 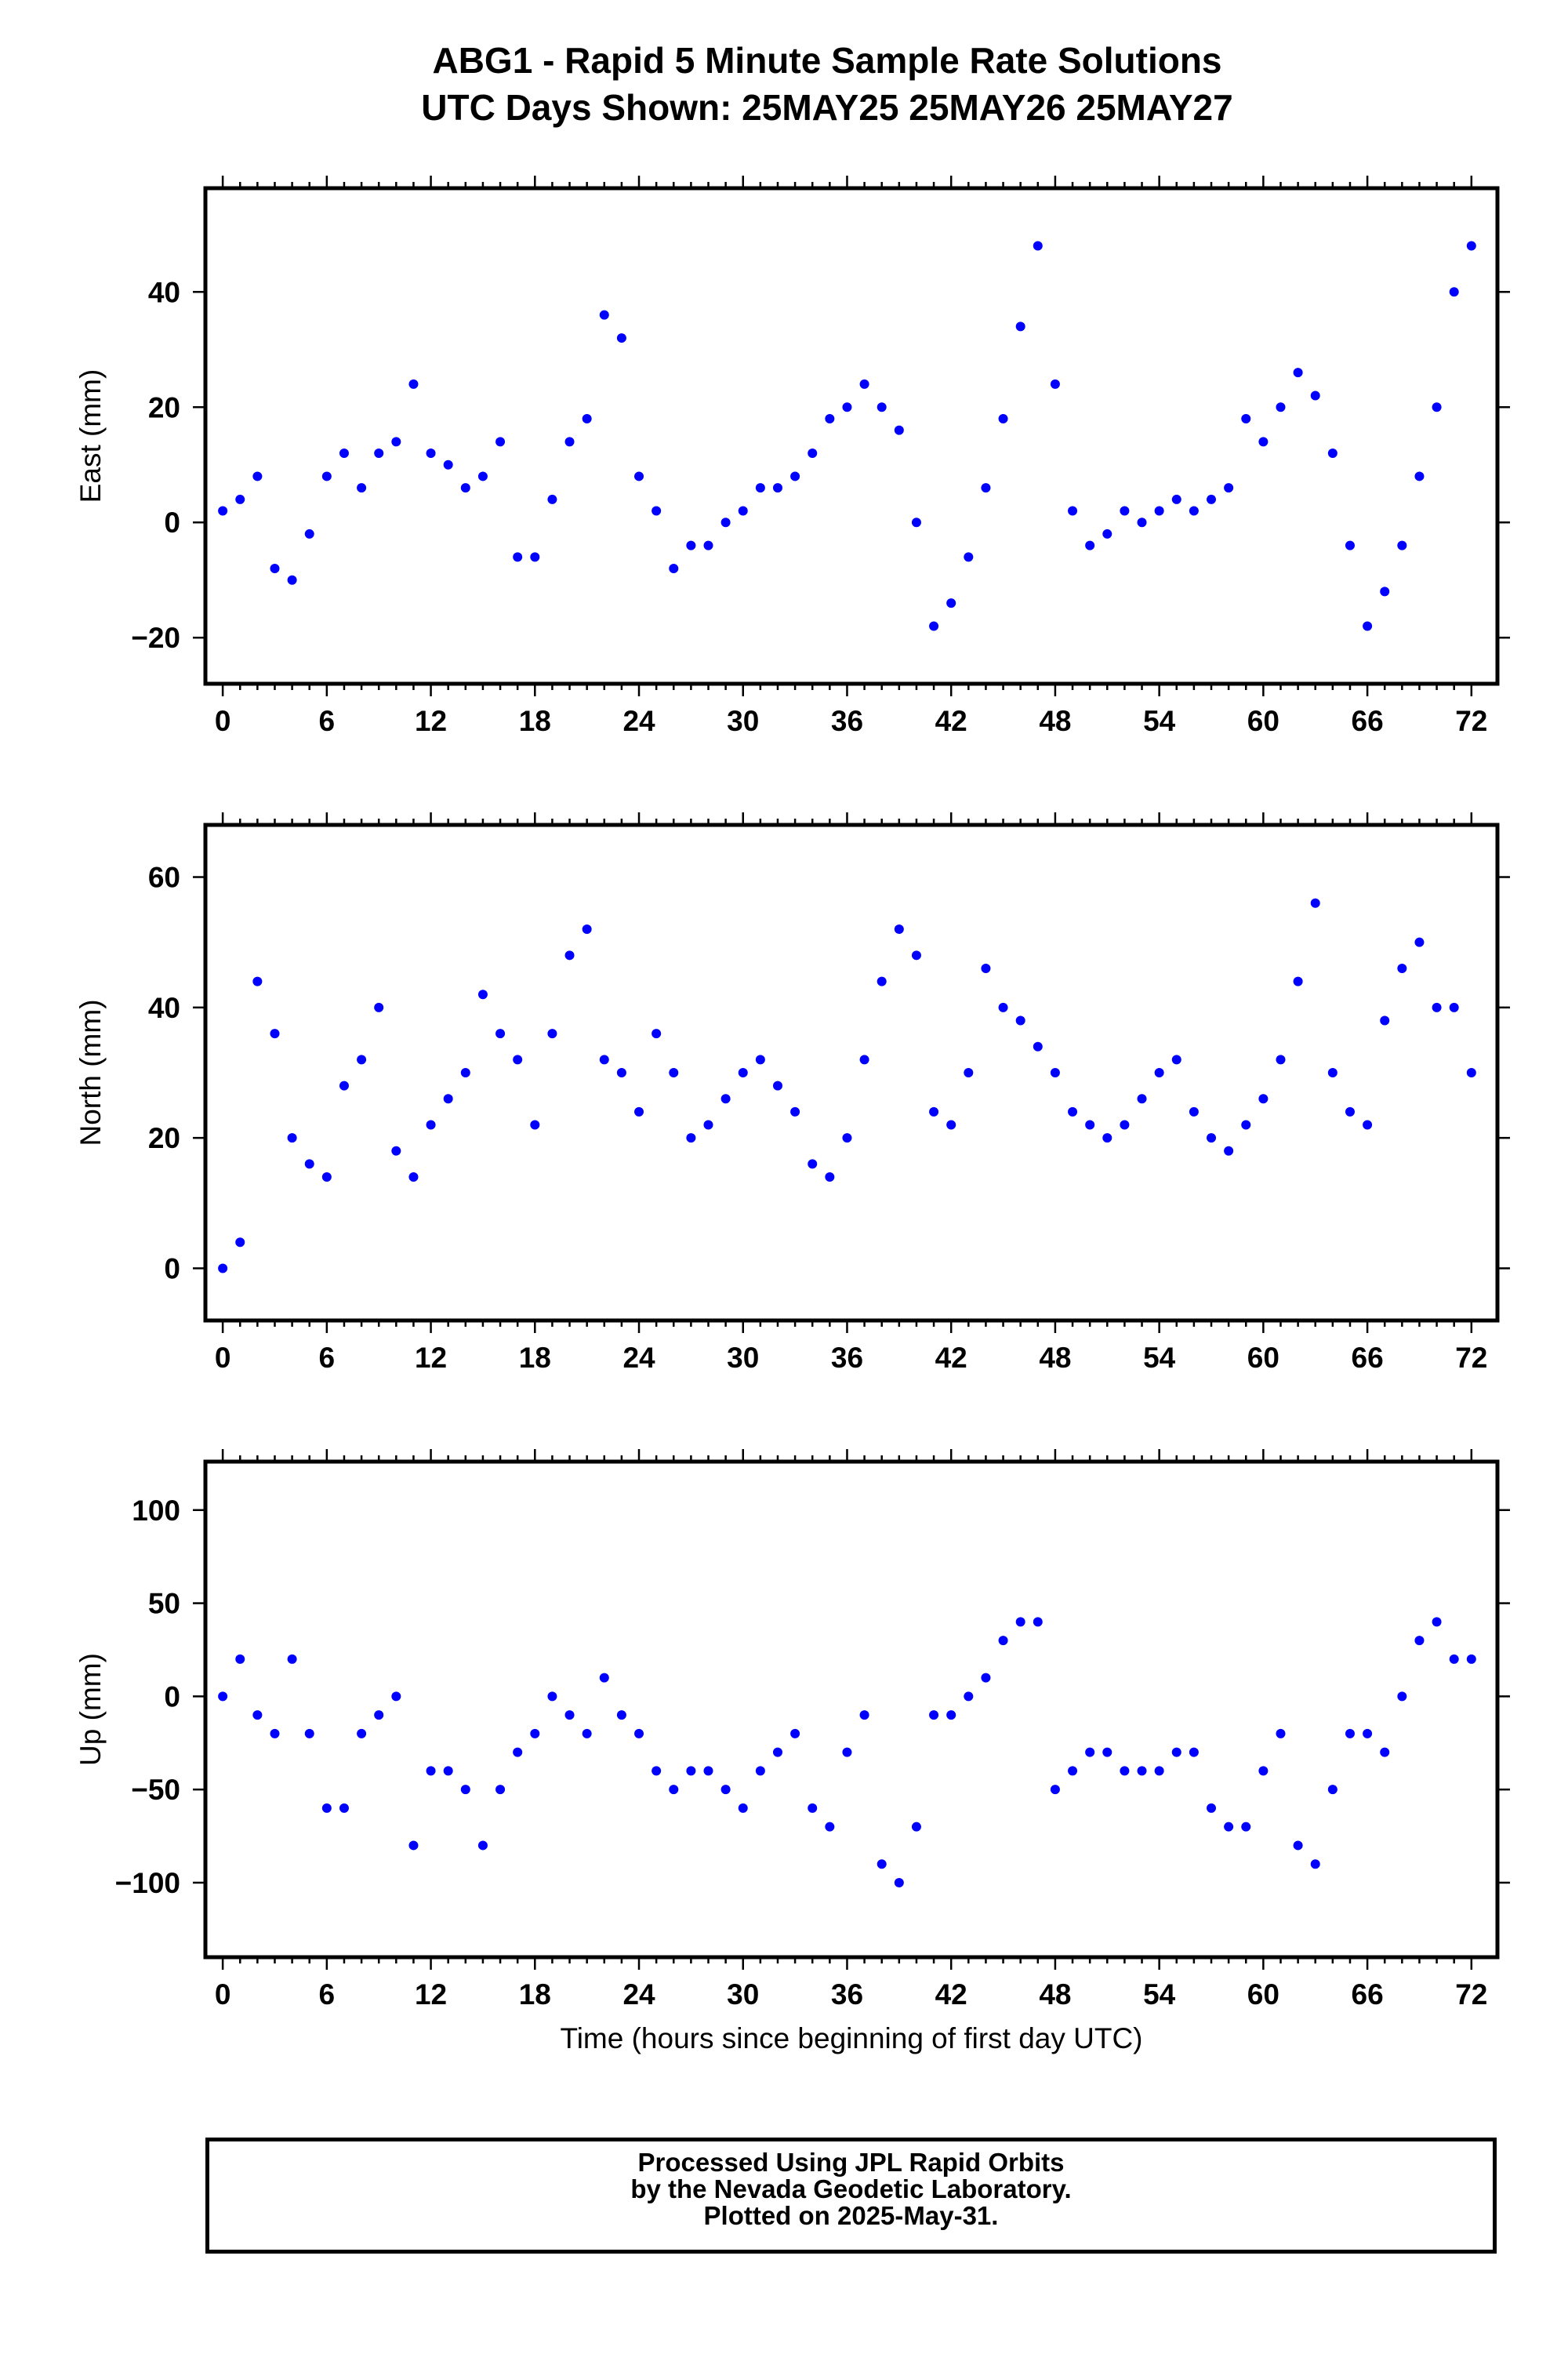 What do you see at coordinates (431, 1994) in the screenshot?
I see `x-tick-label: 12` at bounding box center [431, 1994].